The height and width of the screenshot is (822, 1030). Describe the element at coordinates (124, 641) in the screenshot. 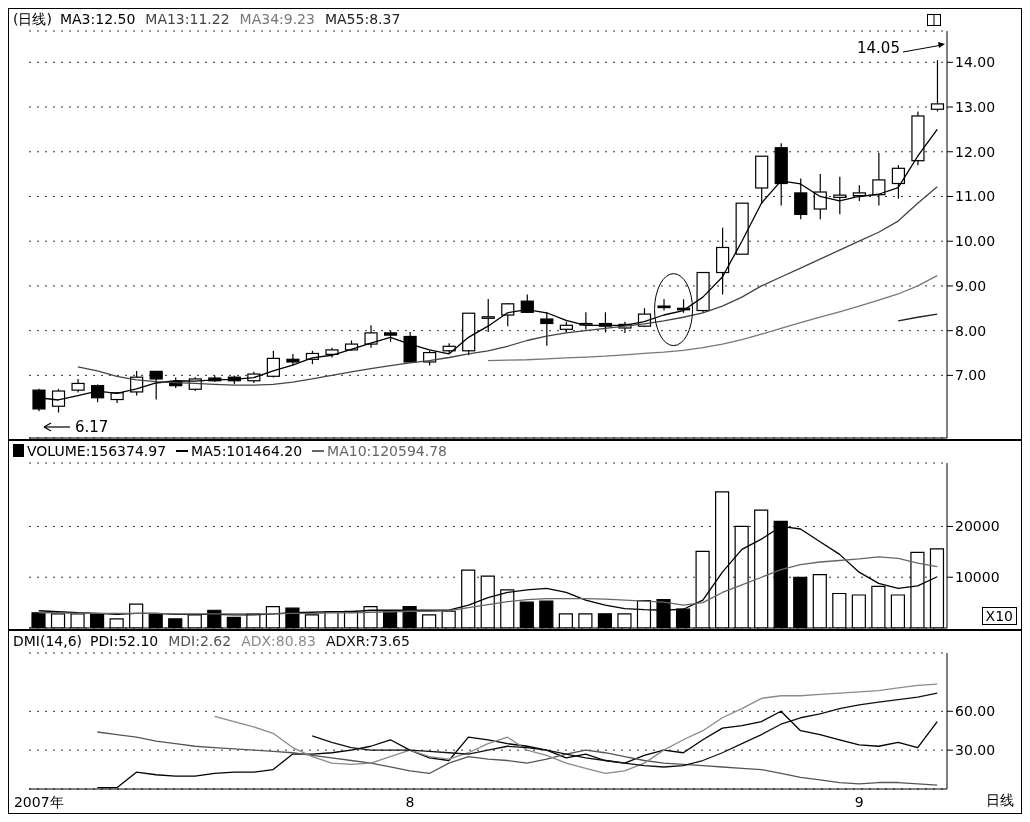

I see `text: PDI:52.10` at that location.